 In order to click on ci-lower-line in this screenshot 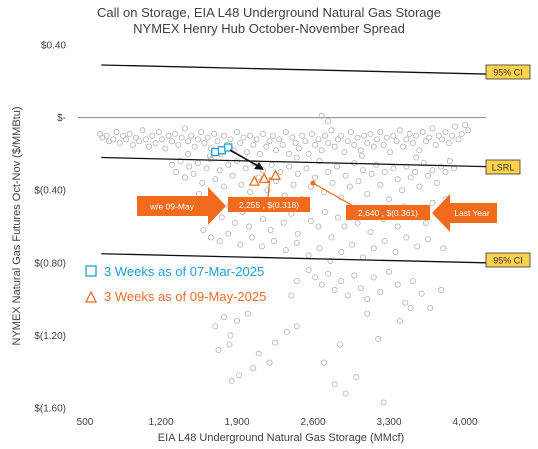, I will do `click(294, 258)`.